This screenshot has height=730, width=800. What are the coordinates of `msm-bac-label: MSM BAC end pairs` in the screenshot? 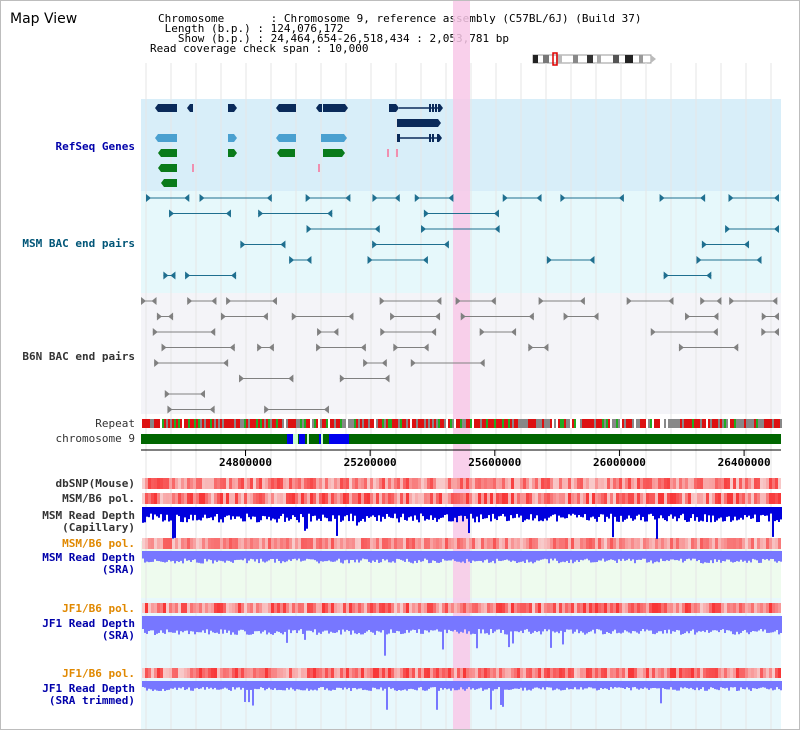 It's located at (78, 243).